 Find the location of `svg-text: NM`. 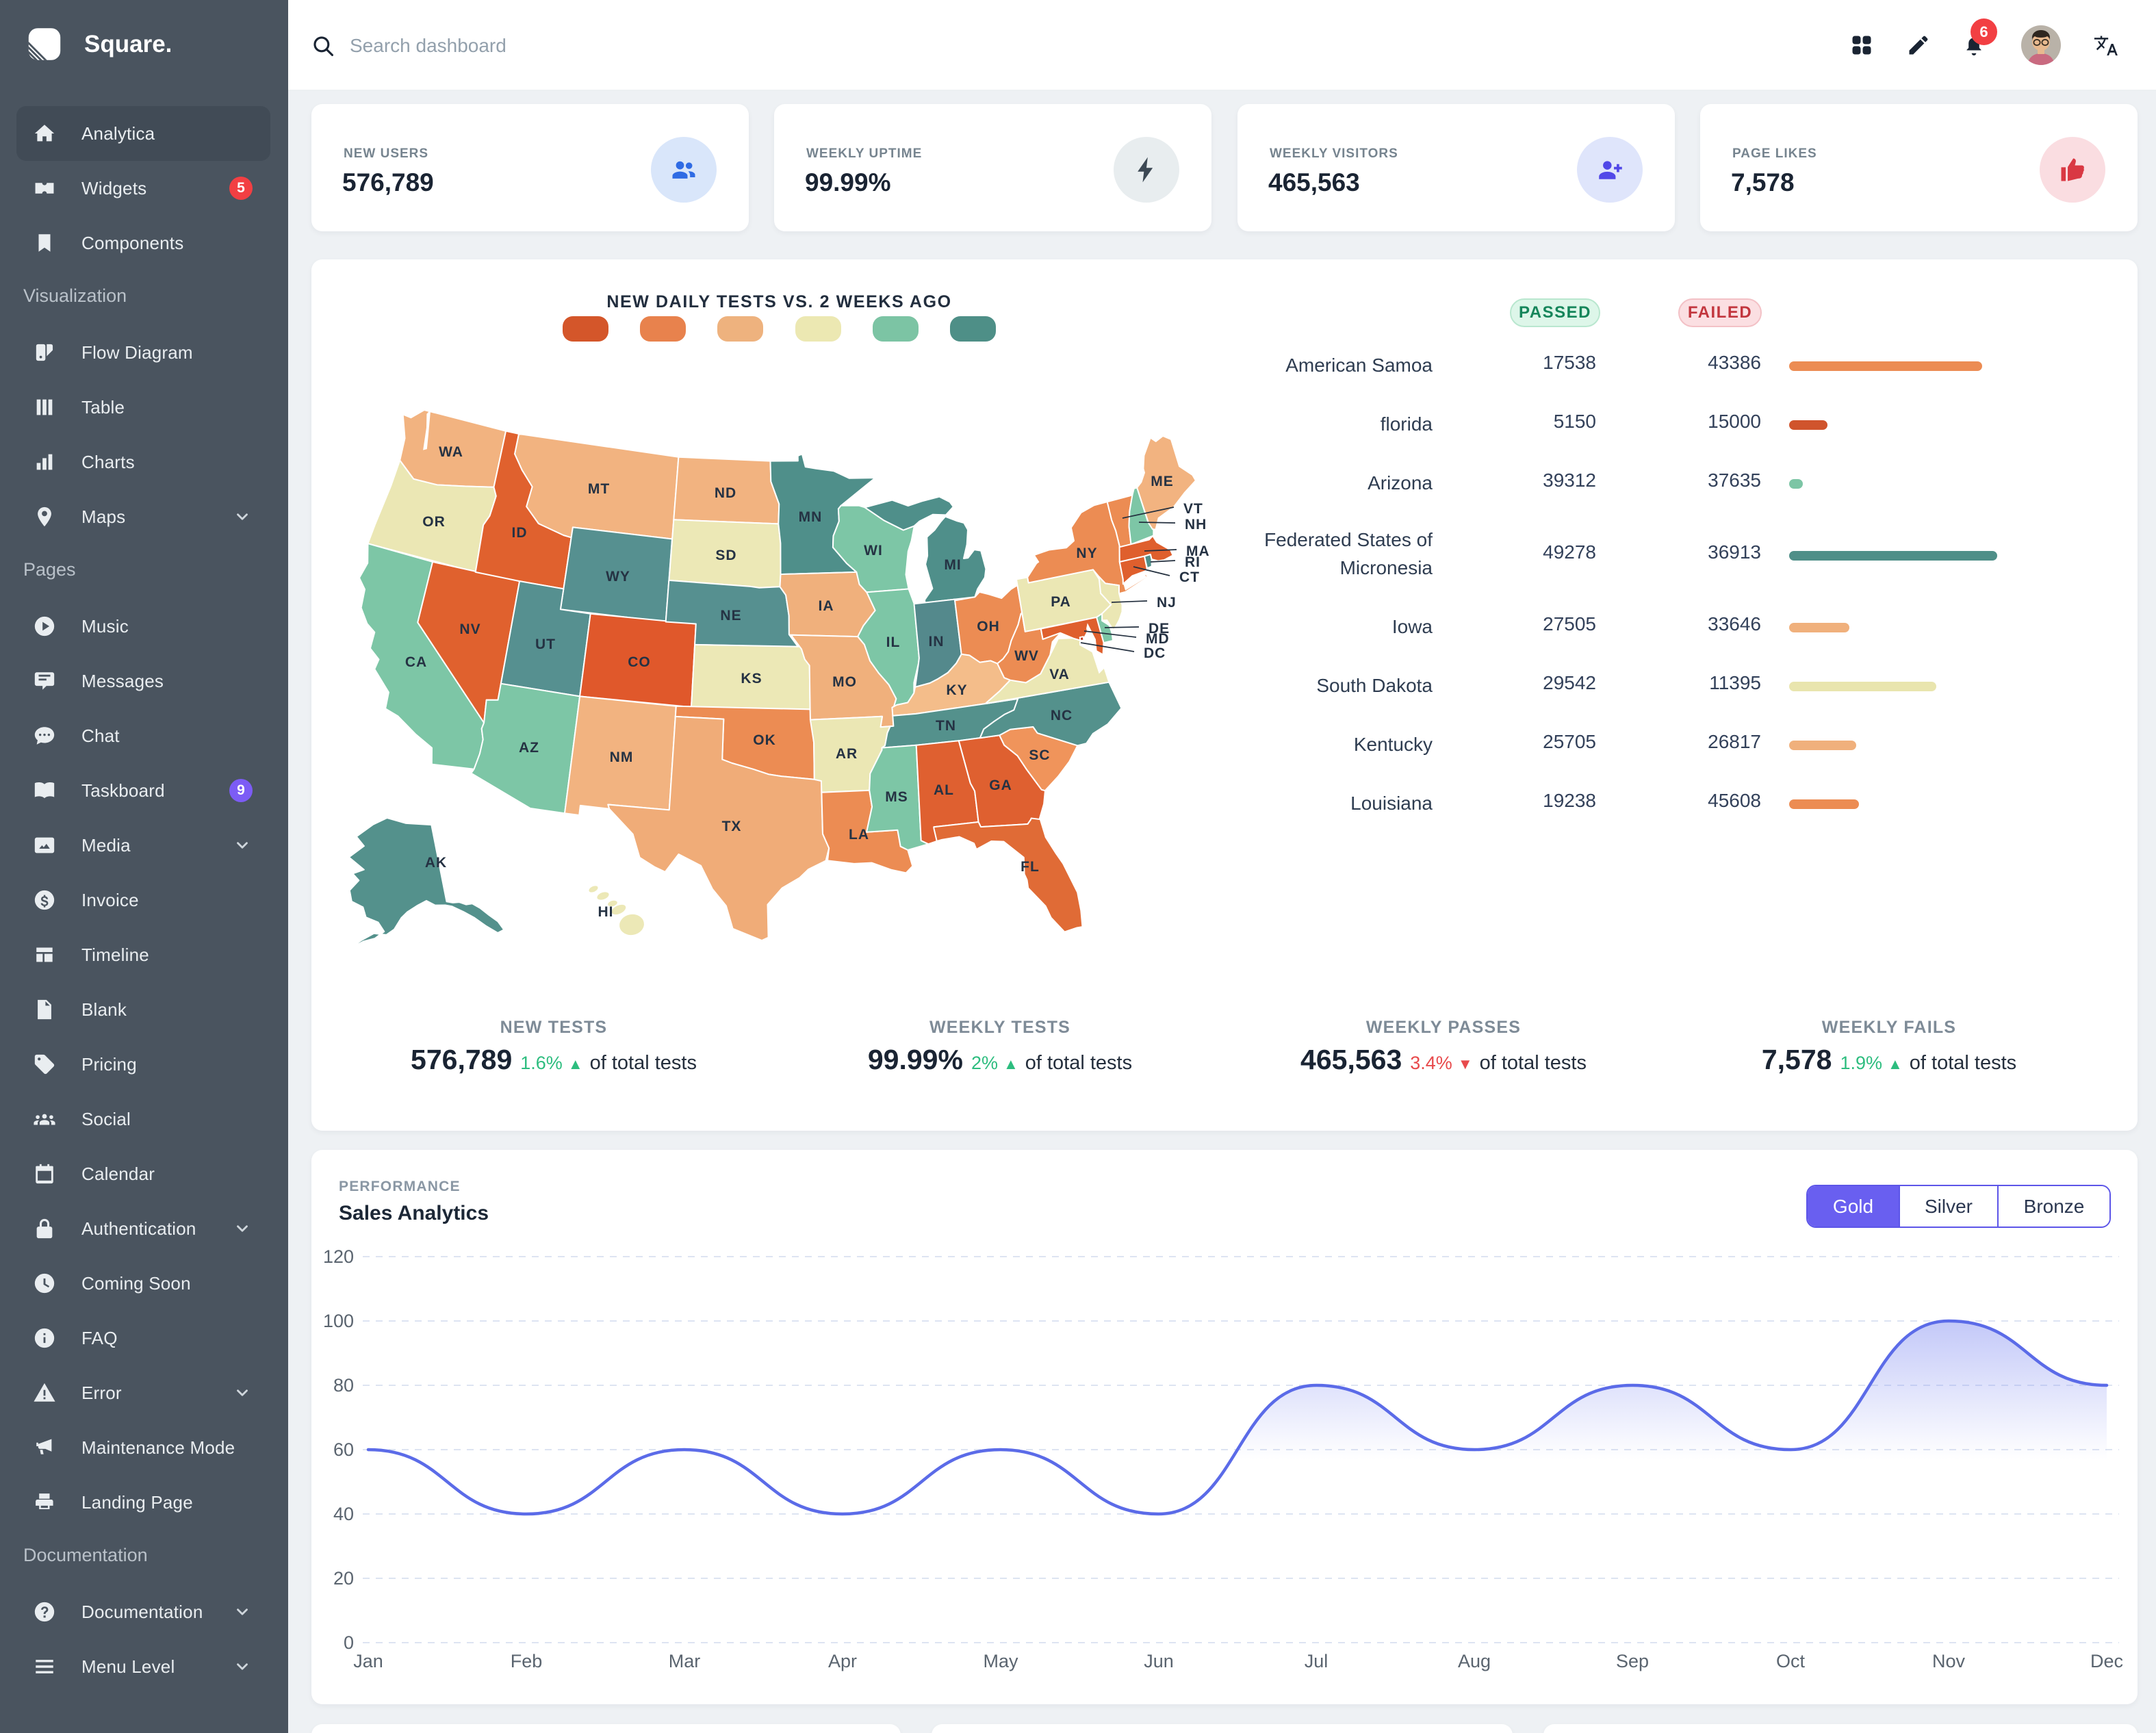

svg-text: NM is located at coordinates (622, 757).